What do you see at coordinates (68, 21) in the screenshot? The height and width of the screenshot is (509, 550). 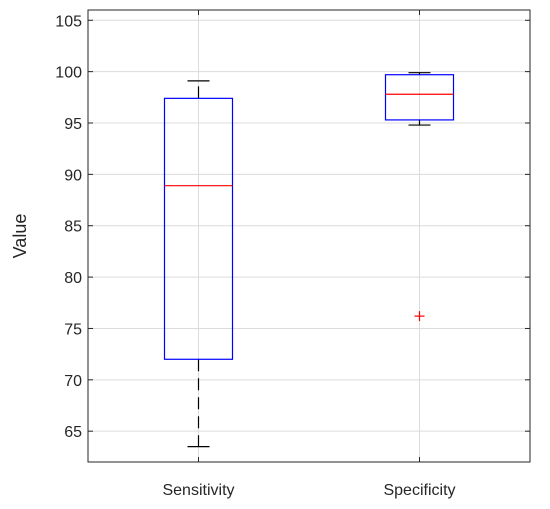 I see `y-tick-label-105: 105` at bounding box center [68, 21].